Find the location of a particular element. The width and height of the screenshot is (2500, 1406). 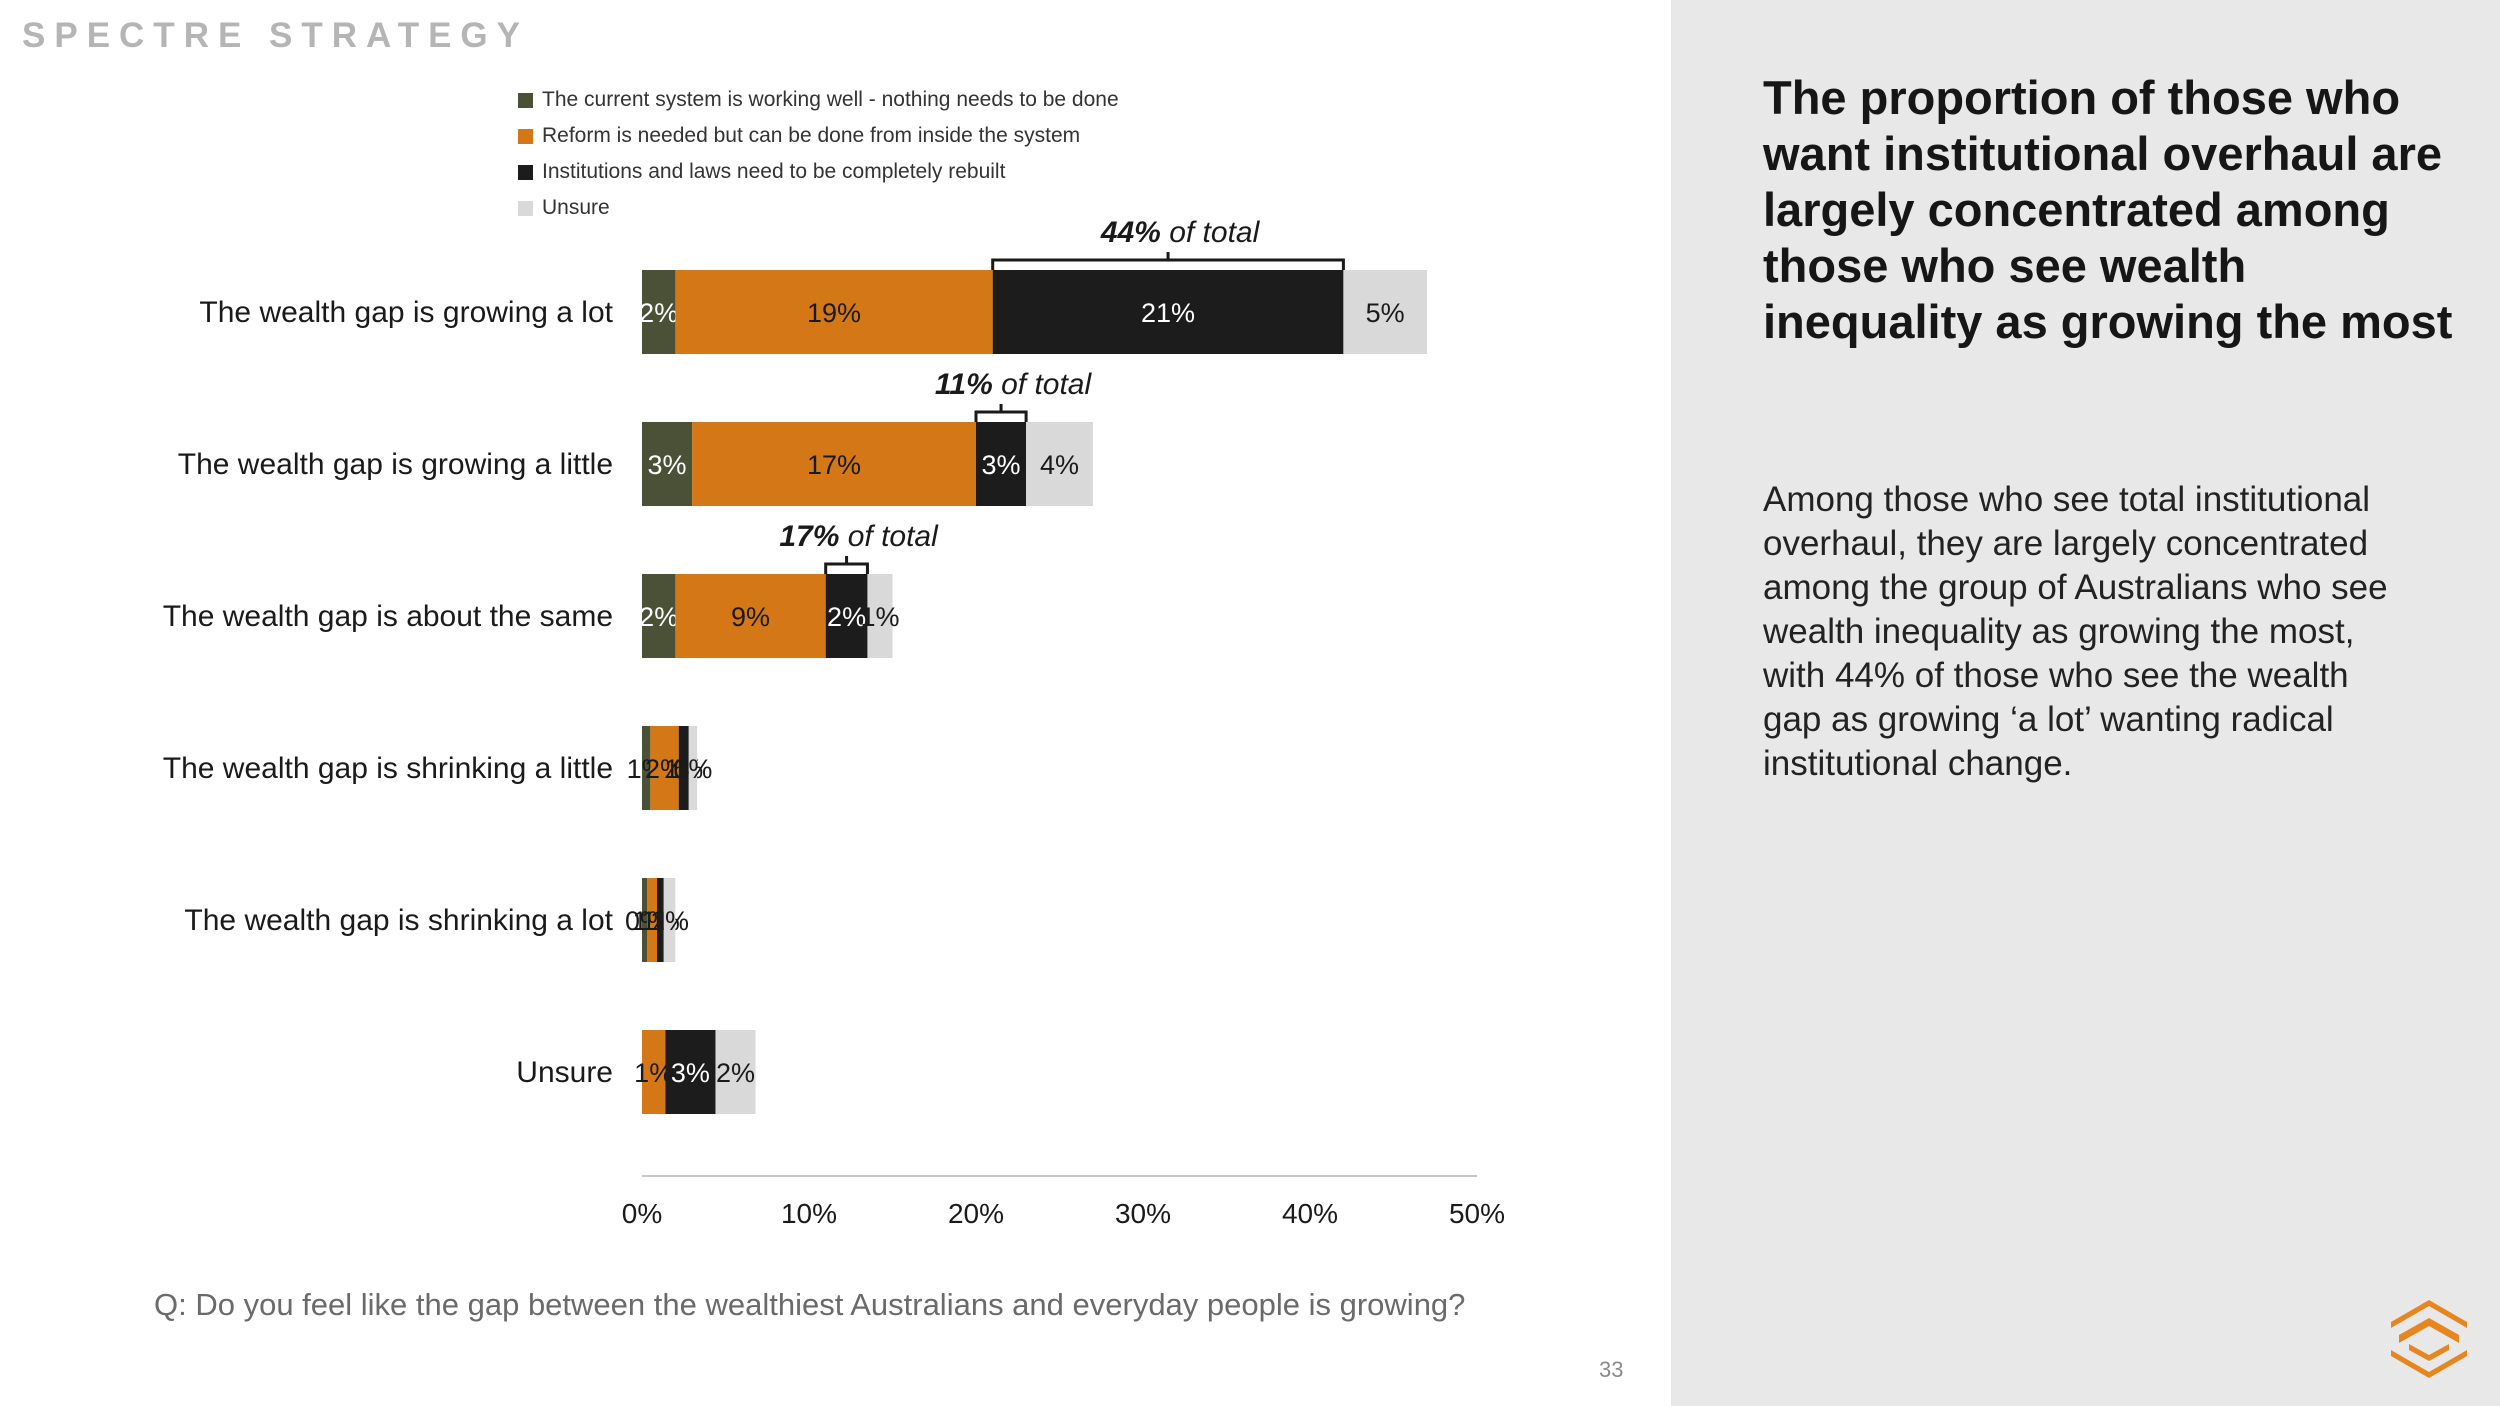

category-label: The wealth gap is growing a little is located at coordinates (395, 464).